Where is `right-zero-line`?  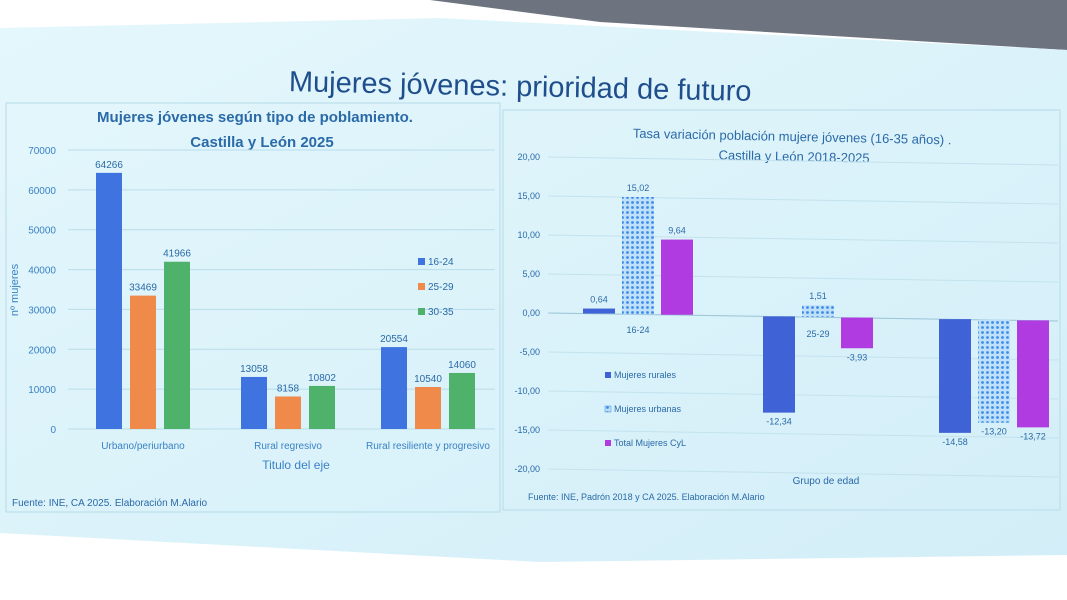
right-zero-line is located at coordinates (803, 317).